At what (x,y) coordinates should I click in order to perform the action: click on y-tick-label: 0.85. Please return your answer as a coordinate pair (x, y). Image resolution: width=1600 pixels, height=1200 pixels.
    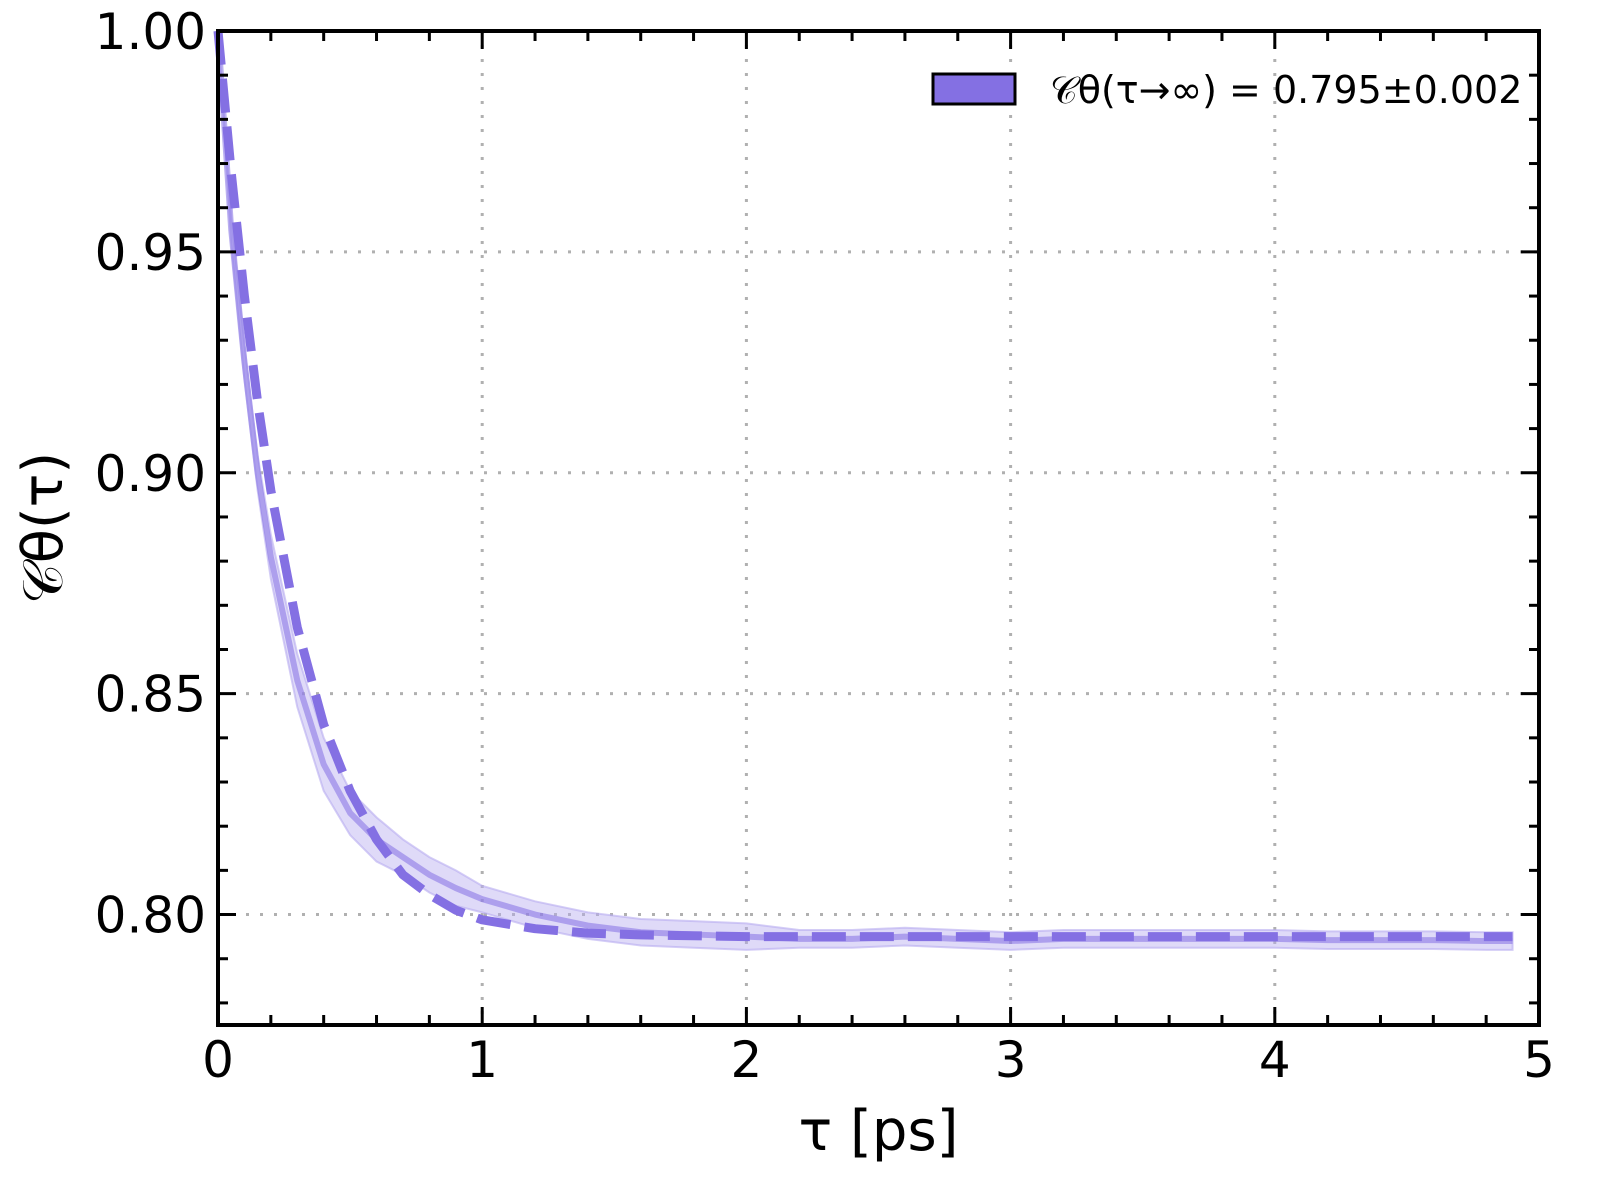
    Looking at the image, I should click on (150, 695).